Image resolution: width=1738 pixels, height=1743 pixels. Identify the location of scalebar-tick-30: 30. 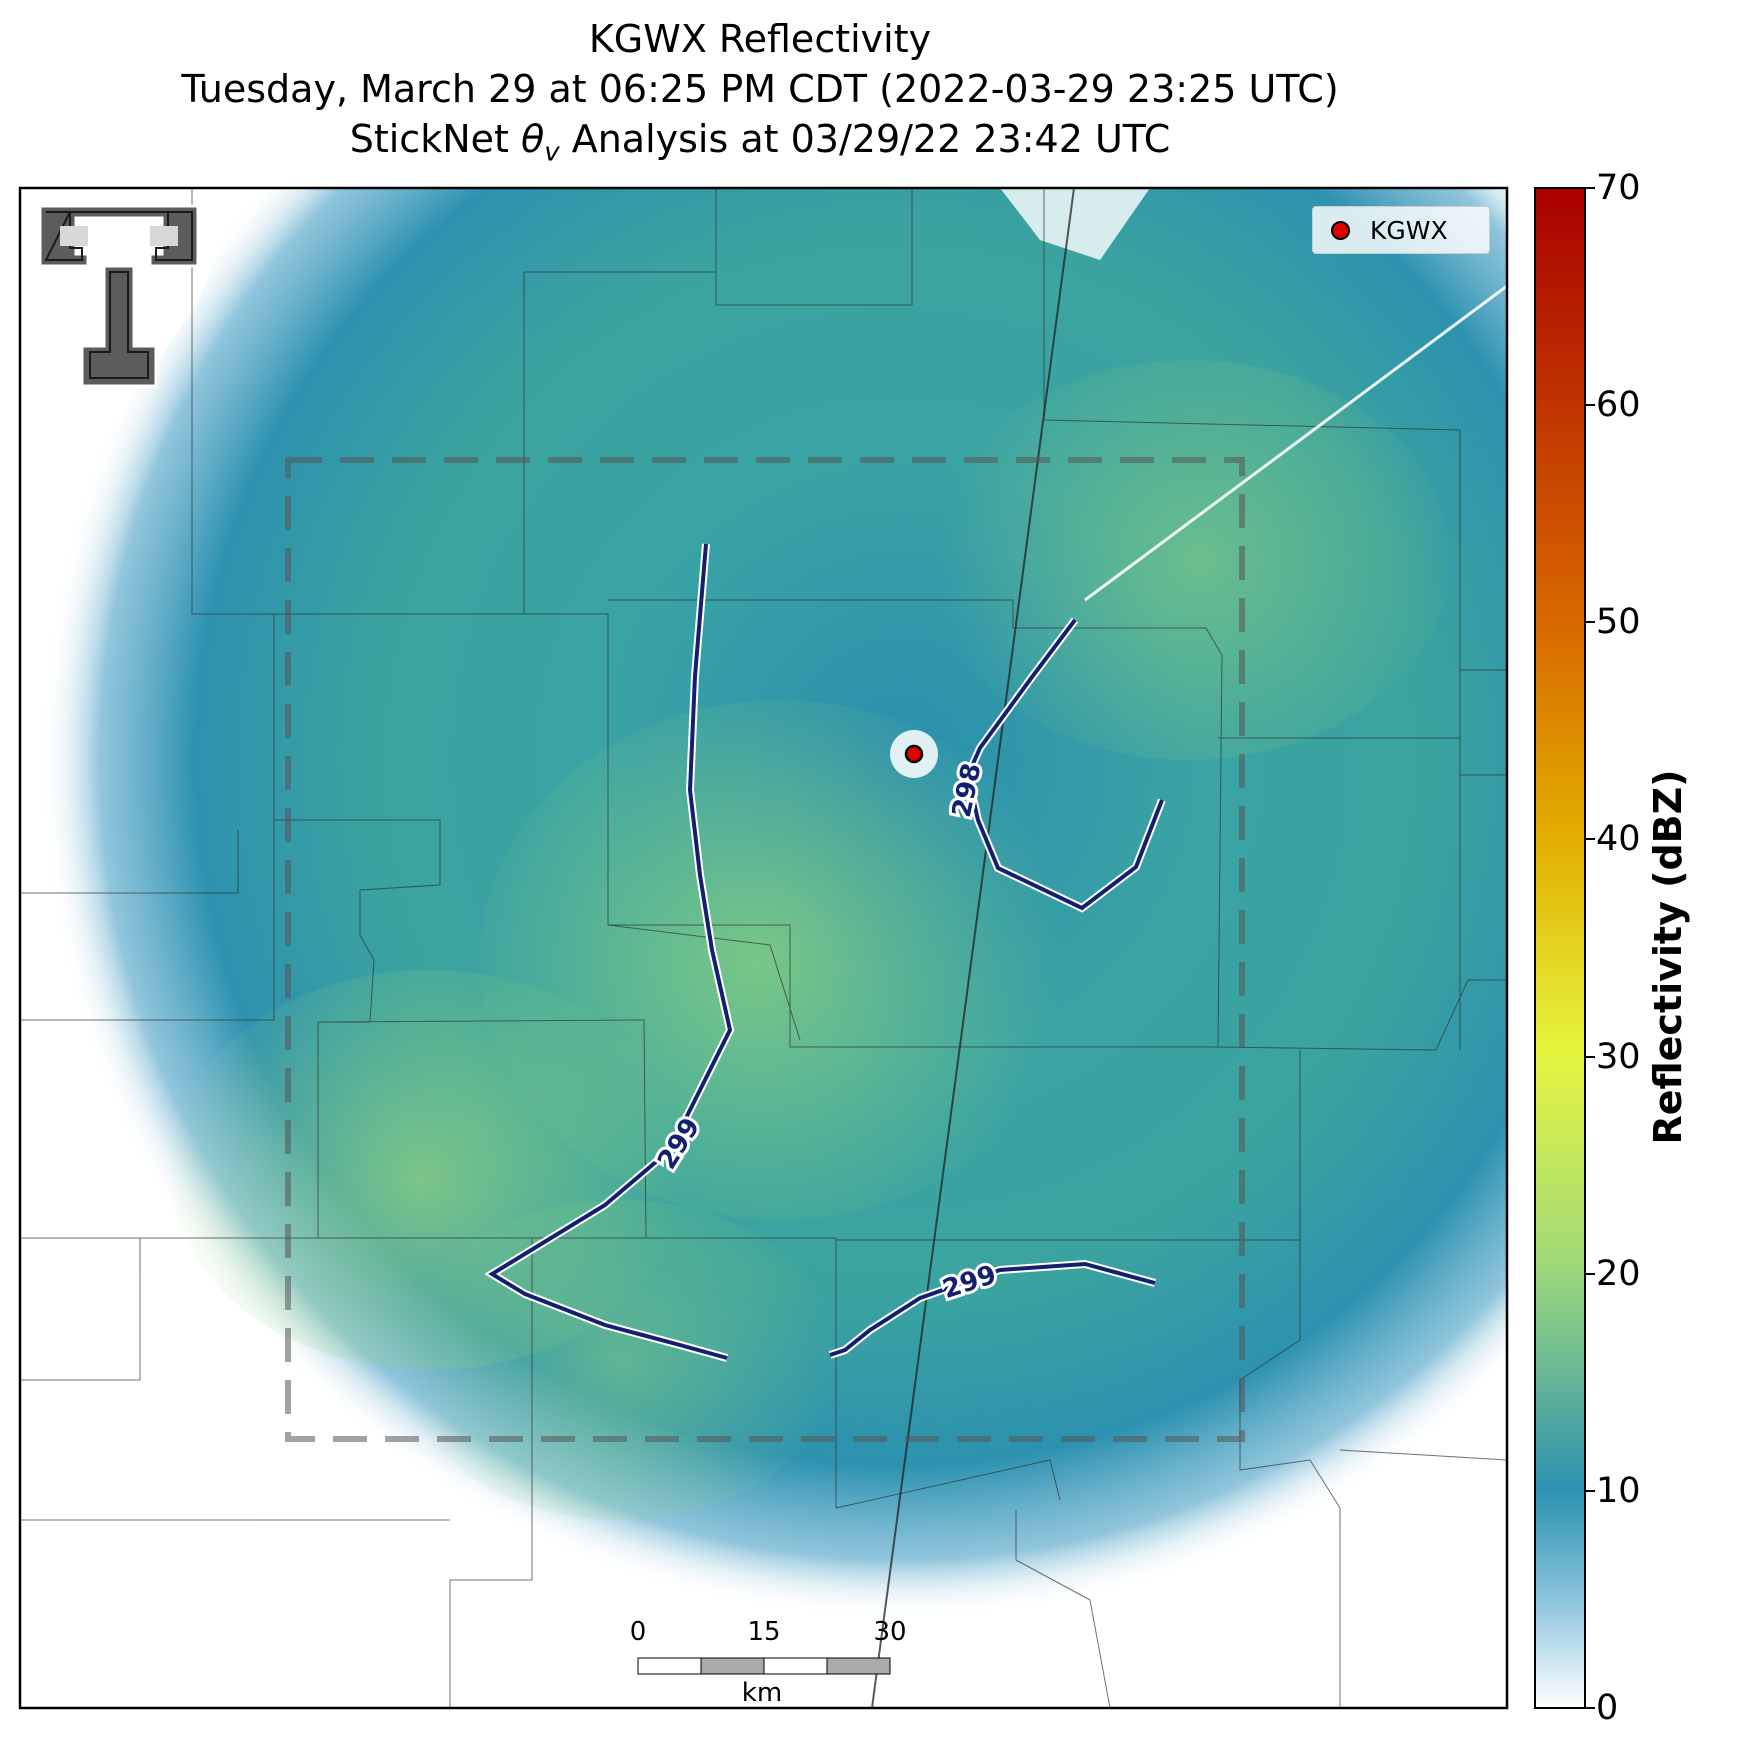
(890, 1632).